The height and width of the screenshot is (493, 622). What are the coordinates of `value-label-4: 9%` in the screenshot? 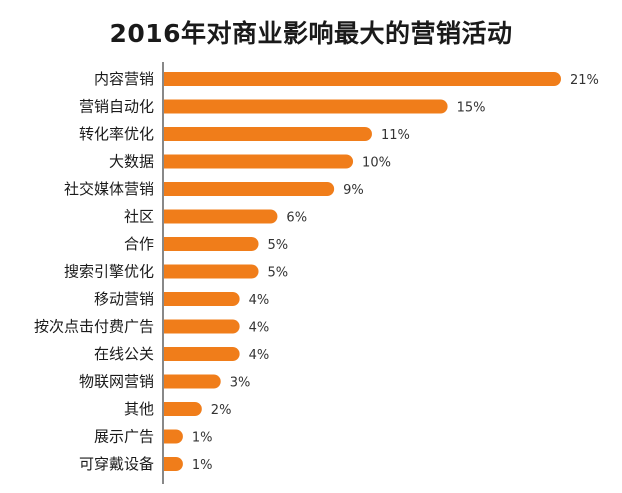 It's located at (353, 190).